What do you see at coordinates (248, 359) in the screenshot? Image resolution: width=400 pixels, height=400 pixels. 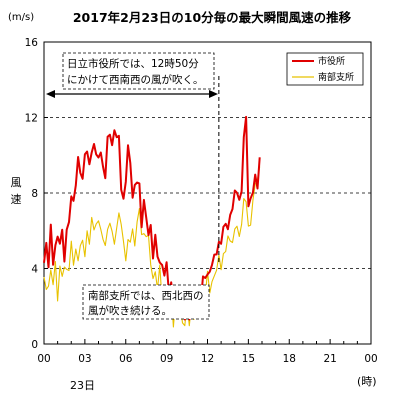 I see `x-tick-label: 15` at bounding box center [248, 359].